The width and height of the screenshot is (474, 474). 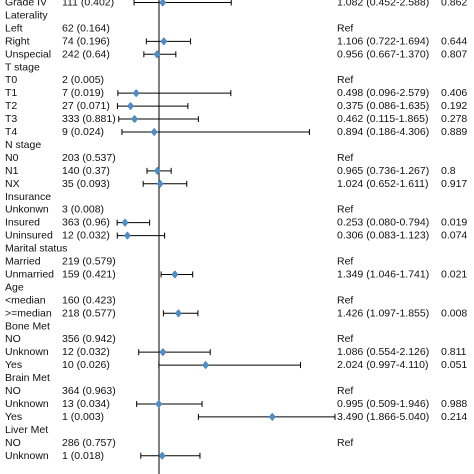 I want to click on hr-text: 1.086 (0.554-2.126), so click(x=383, y=352).